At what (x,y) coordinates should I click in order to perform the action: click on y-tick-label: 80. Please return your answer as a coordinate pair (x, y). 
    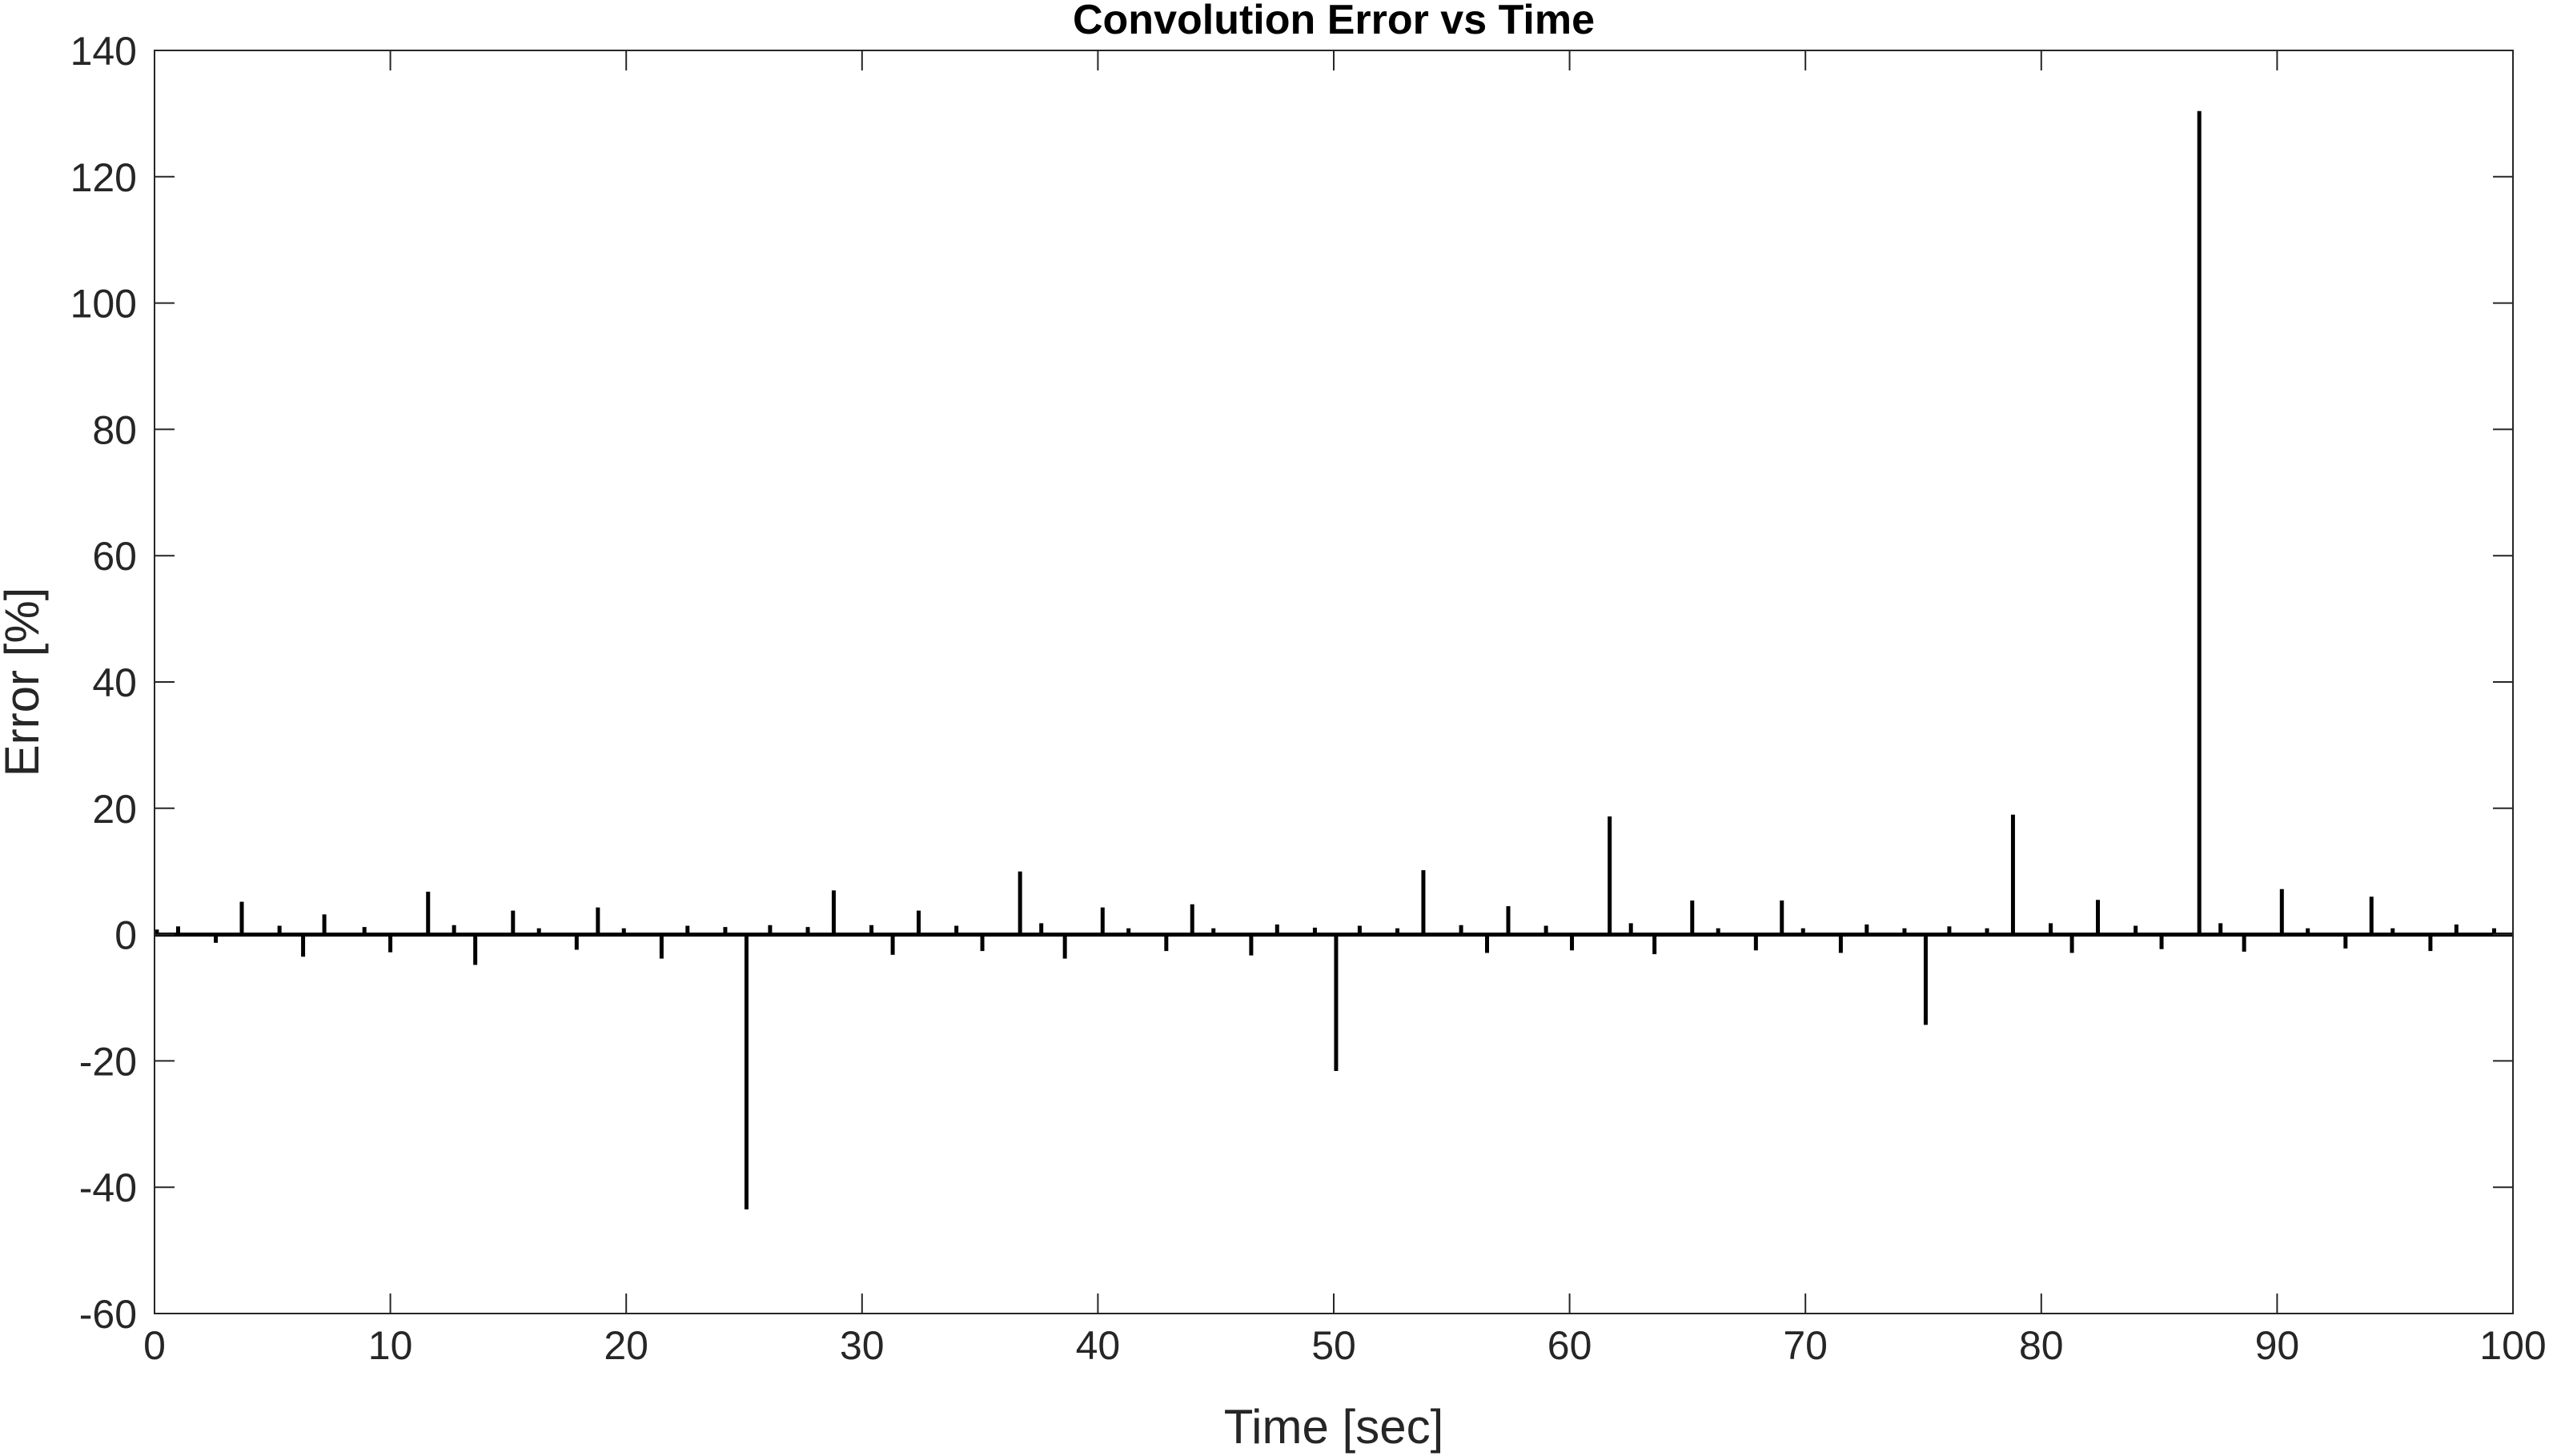
    Looking at the image, I should click on (115, 429).